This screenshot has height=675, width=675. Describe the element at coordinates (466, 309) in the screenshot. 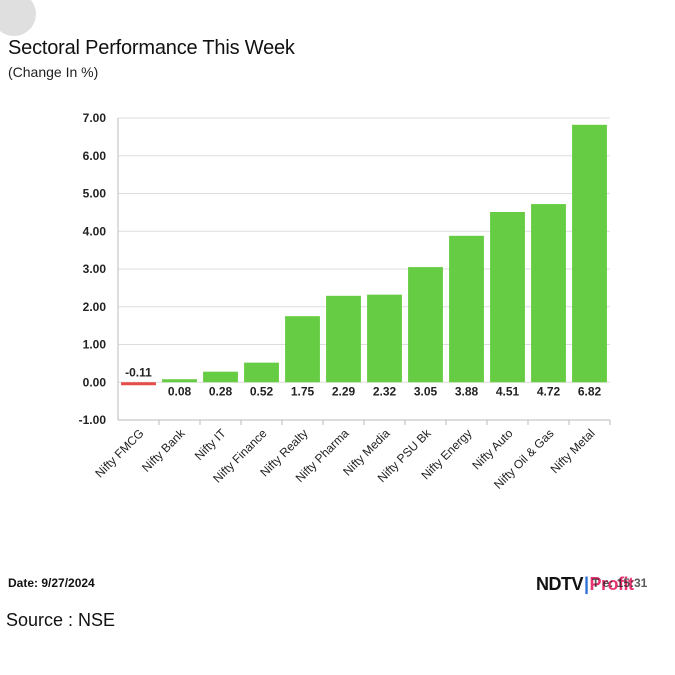

I see `bar-nifty-energy` at that location.